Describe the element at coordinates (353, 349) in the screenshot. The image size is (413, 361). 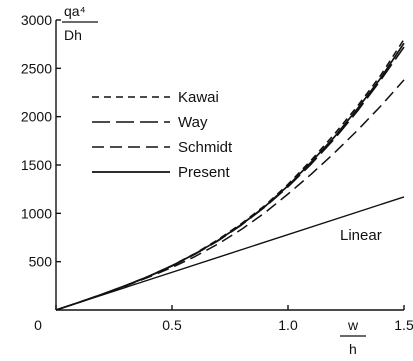
I see `x-axis-label-denominator: h` at that location.